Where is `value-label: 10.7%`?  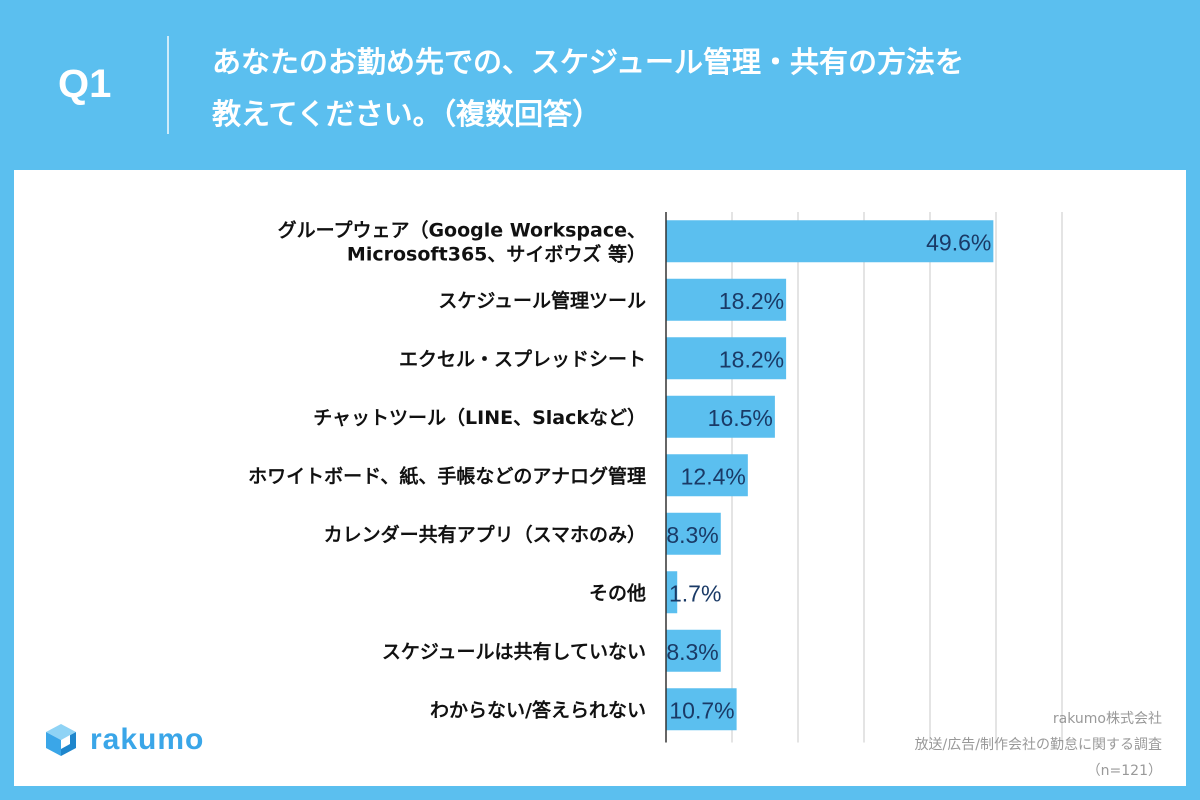
value-label: 10.7% is located at coordinates (701, 710).